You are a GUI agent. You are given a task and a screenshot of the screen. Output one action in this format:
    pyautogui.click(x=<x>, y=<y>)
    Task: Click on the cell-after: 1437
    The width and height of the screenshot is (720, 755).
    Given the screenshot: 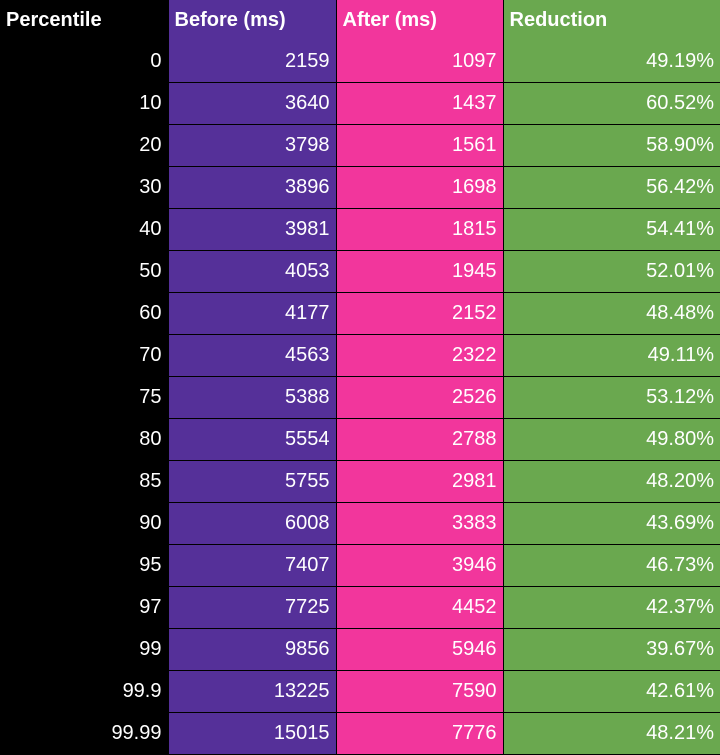 What is the action you would take?
    pyautogui.click(x=419, y=103)
    